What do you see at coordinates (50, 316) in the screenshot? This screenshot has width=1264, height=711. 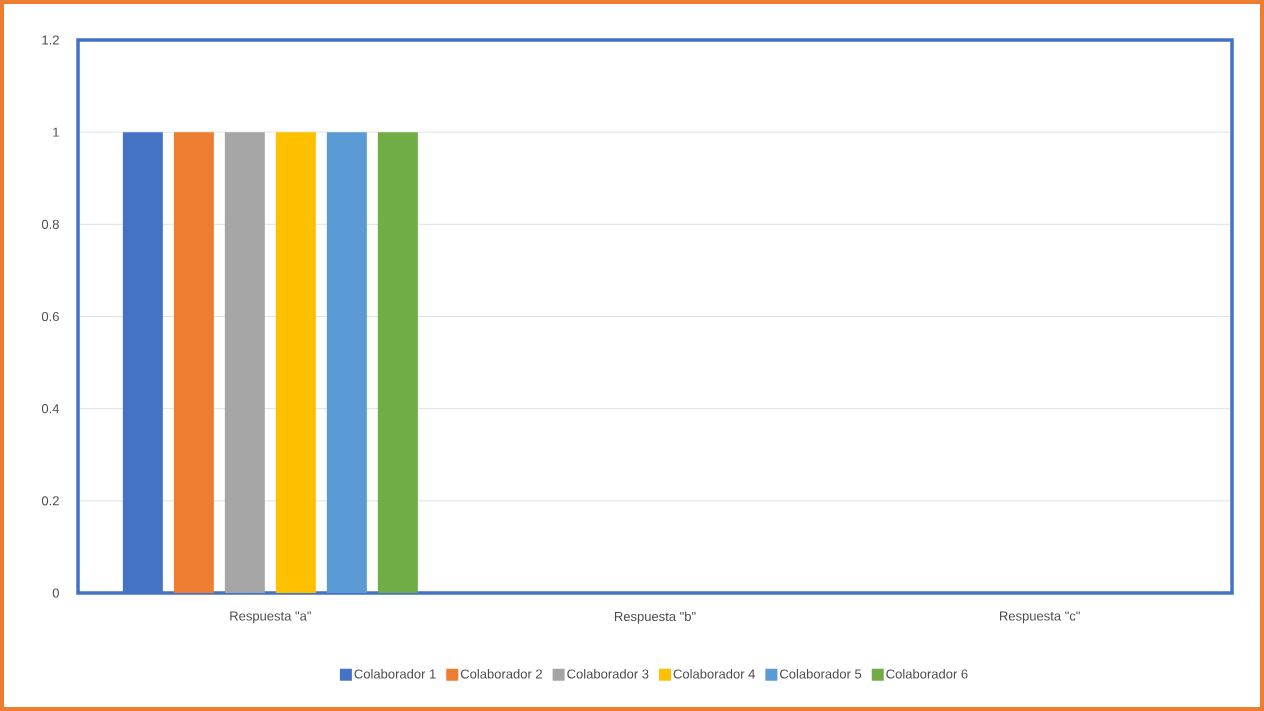 I see `y-tick-label: 0.6` at bounding box center [50, 316].